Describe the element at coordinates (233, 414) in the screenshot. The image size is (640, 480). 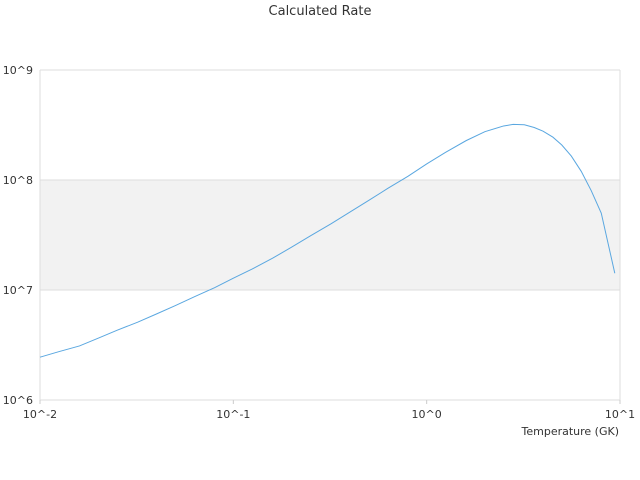
I see `x-tick-label: 10^-1` at that location.